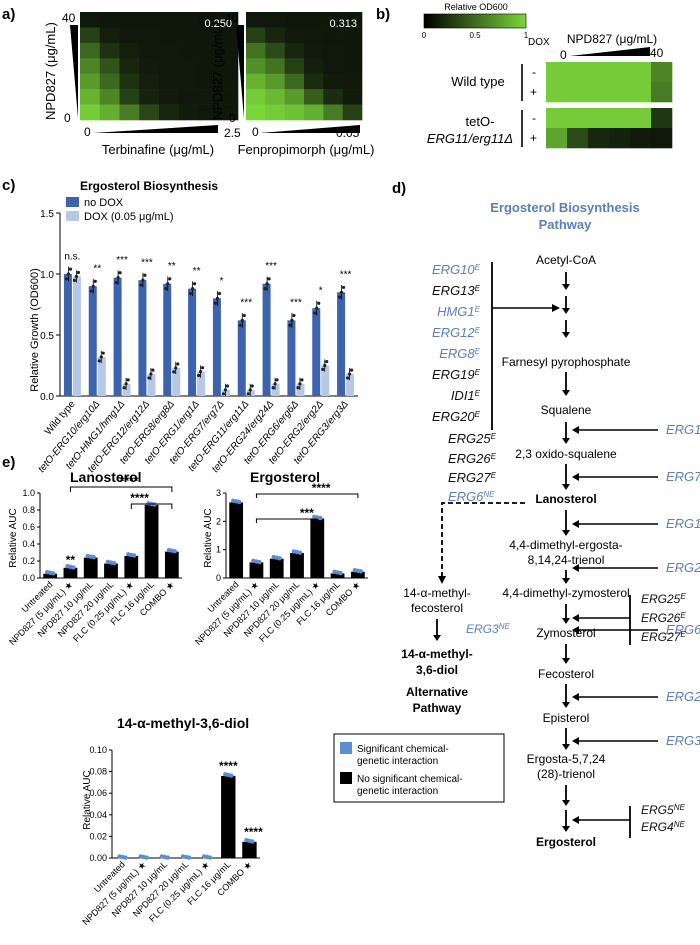  Describe the element at coordinates (232, 118) in the screenshot. I see `panel-a-ytick-bottom-right: 0` at that location.